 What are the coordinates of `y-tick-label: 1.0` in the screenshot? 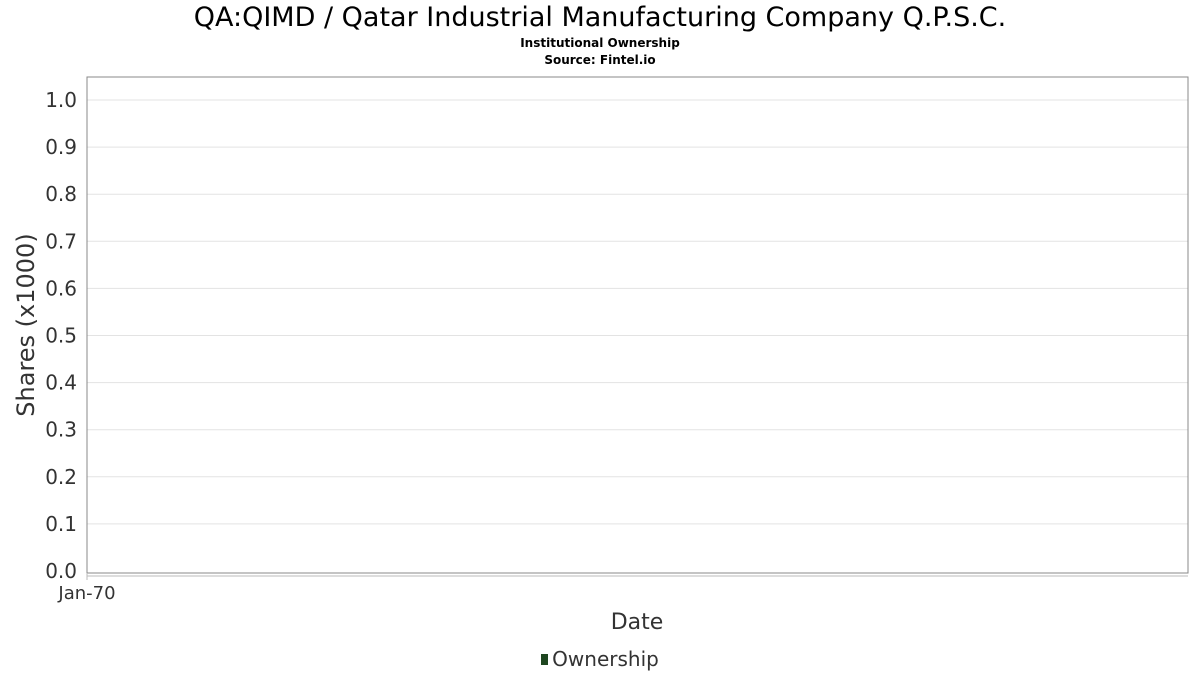 It's located at (61, 100).